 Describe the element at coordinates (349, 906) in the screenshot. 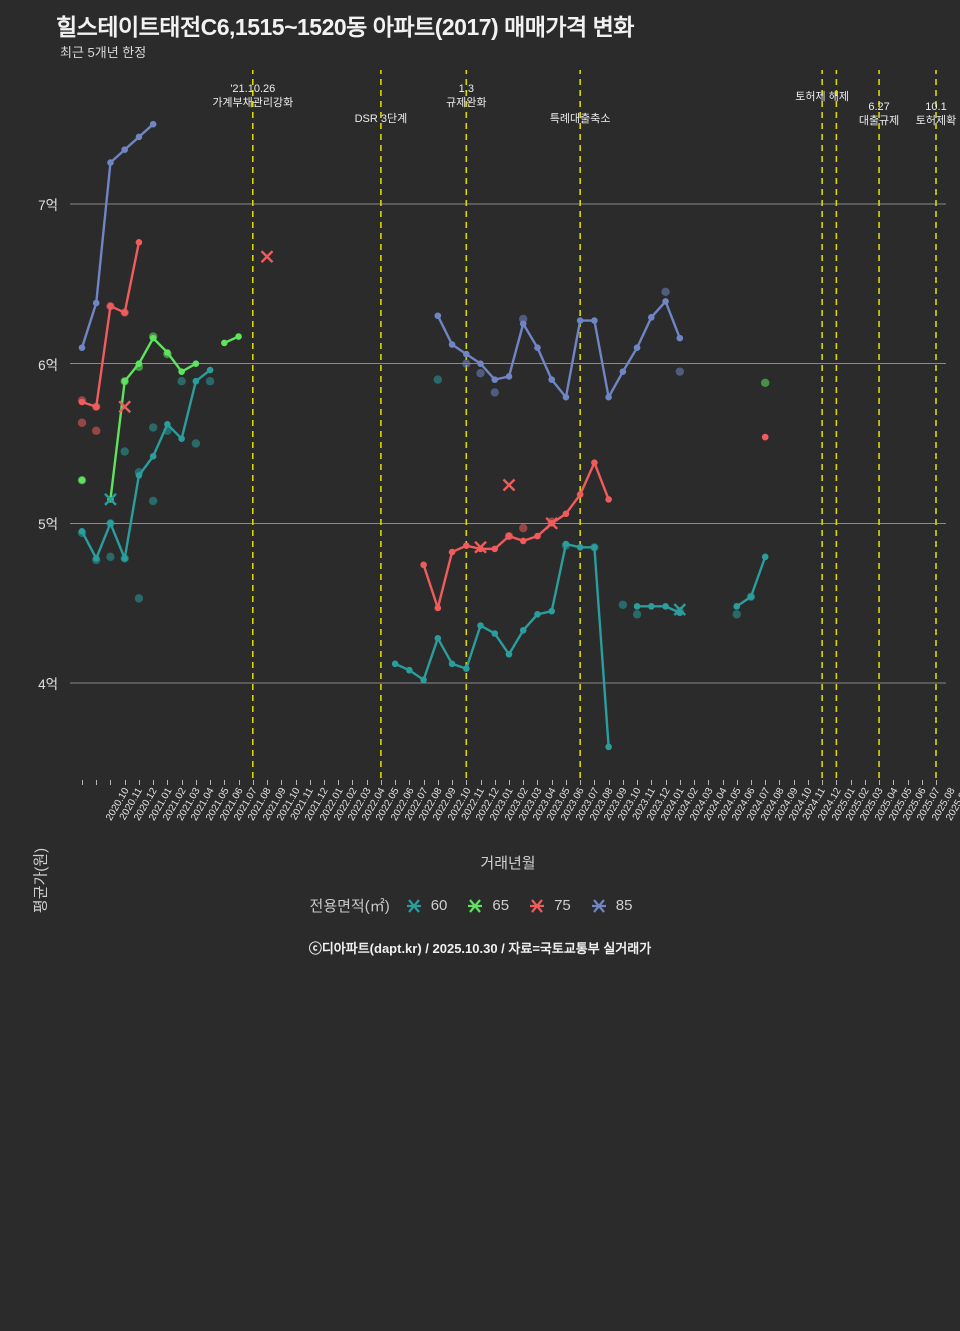

I see `legend-title: 전용면적(㎡)` at that location.